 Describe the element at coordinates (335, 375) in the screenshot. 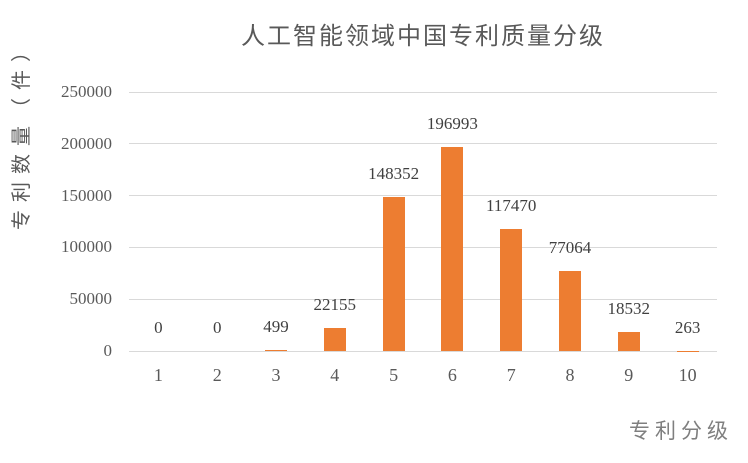

I see `x-tick-label: 4` at that location.